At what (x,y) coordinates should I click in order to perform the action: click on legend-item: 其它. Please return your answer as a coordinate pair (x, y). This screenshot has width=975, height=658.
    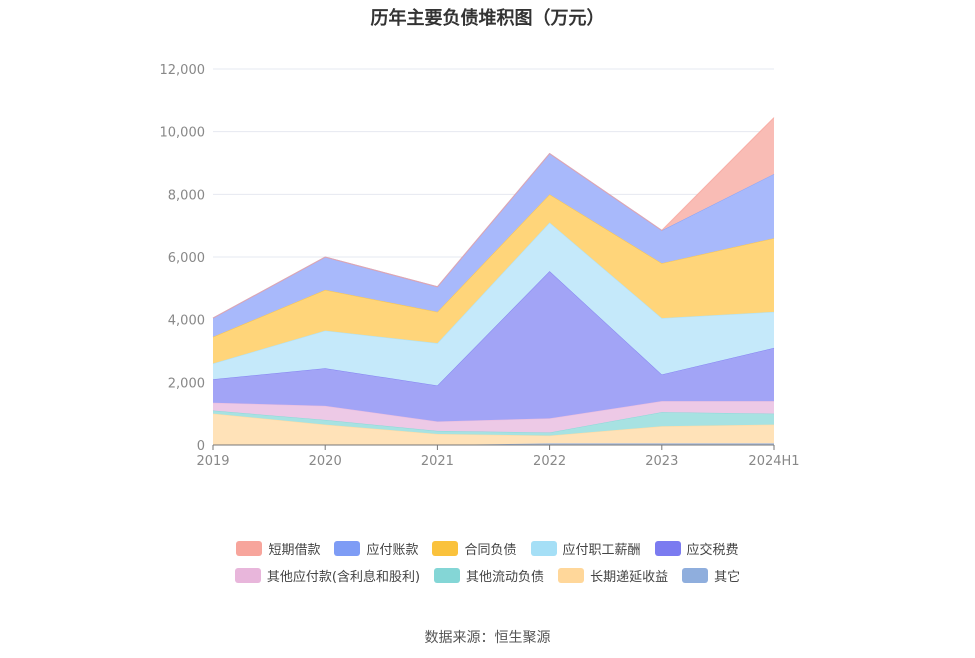
    Looking at the image, I should click on (711, 575).